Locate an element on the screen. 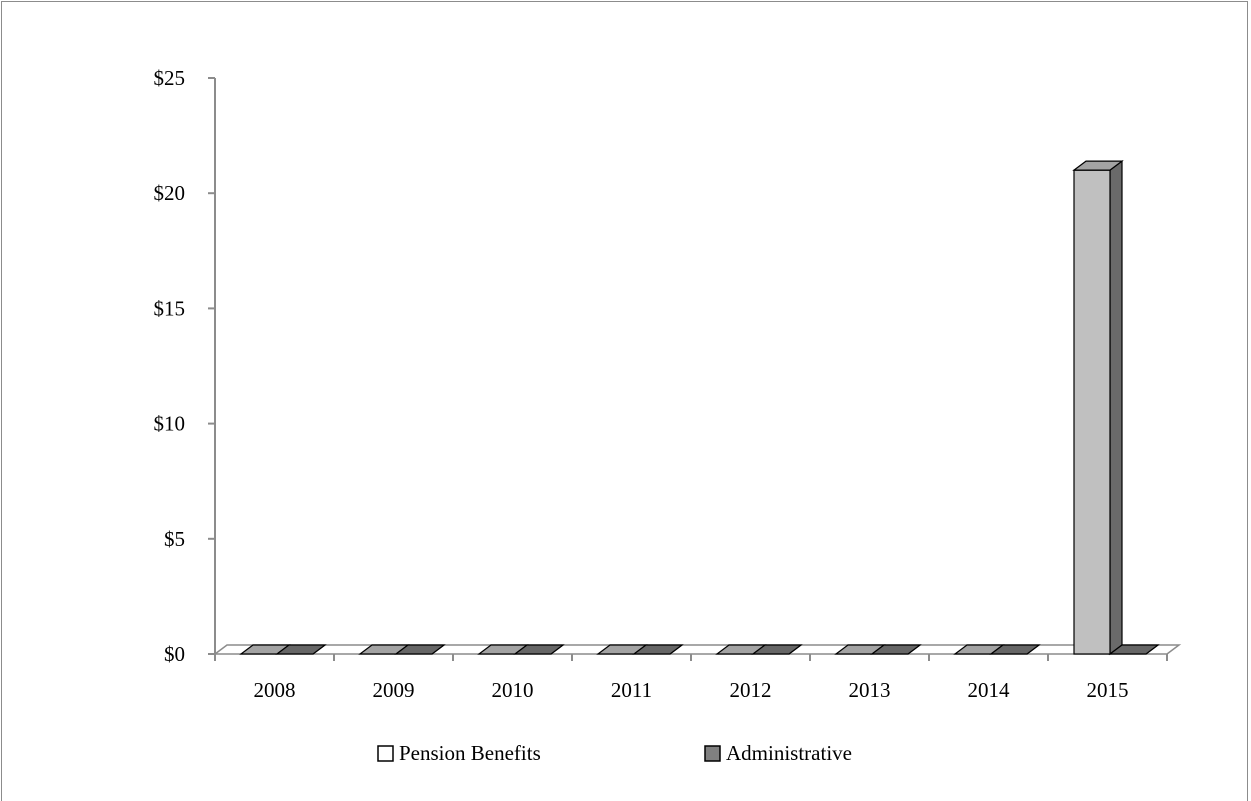 This screenshot has width=1251, height=801. bar-side is located at coordinates (1116, 407).